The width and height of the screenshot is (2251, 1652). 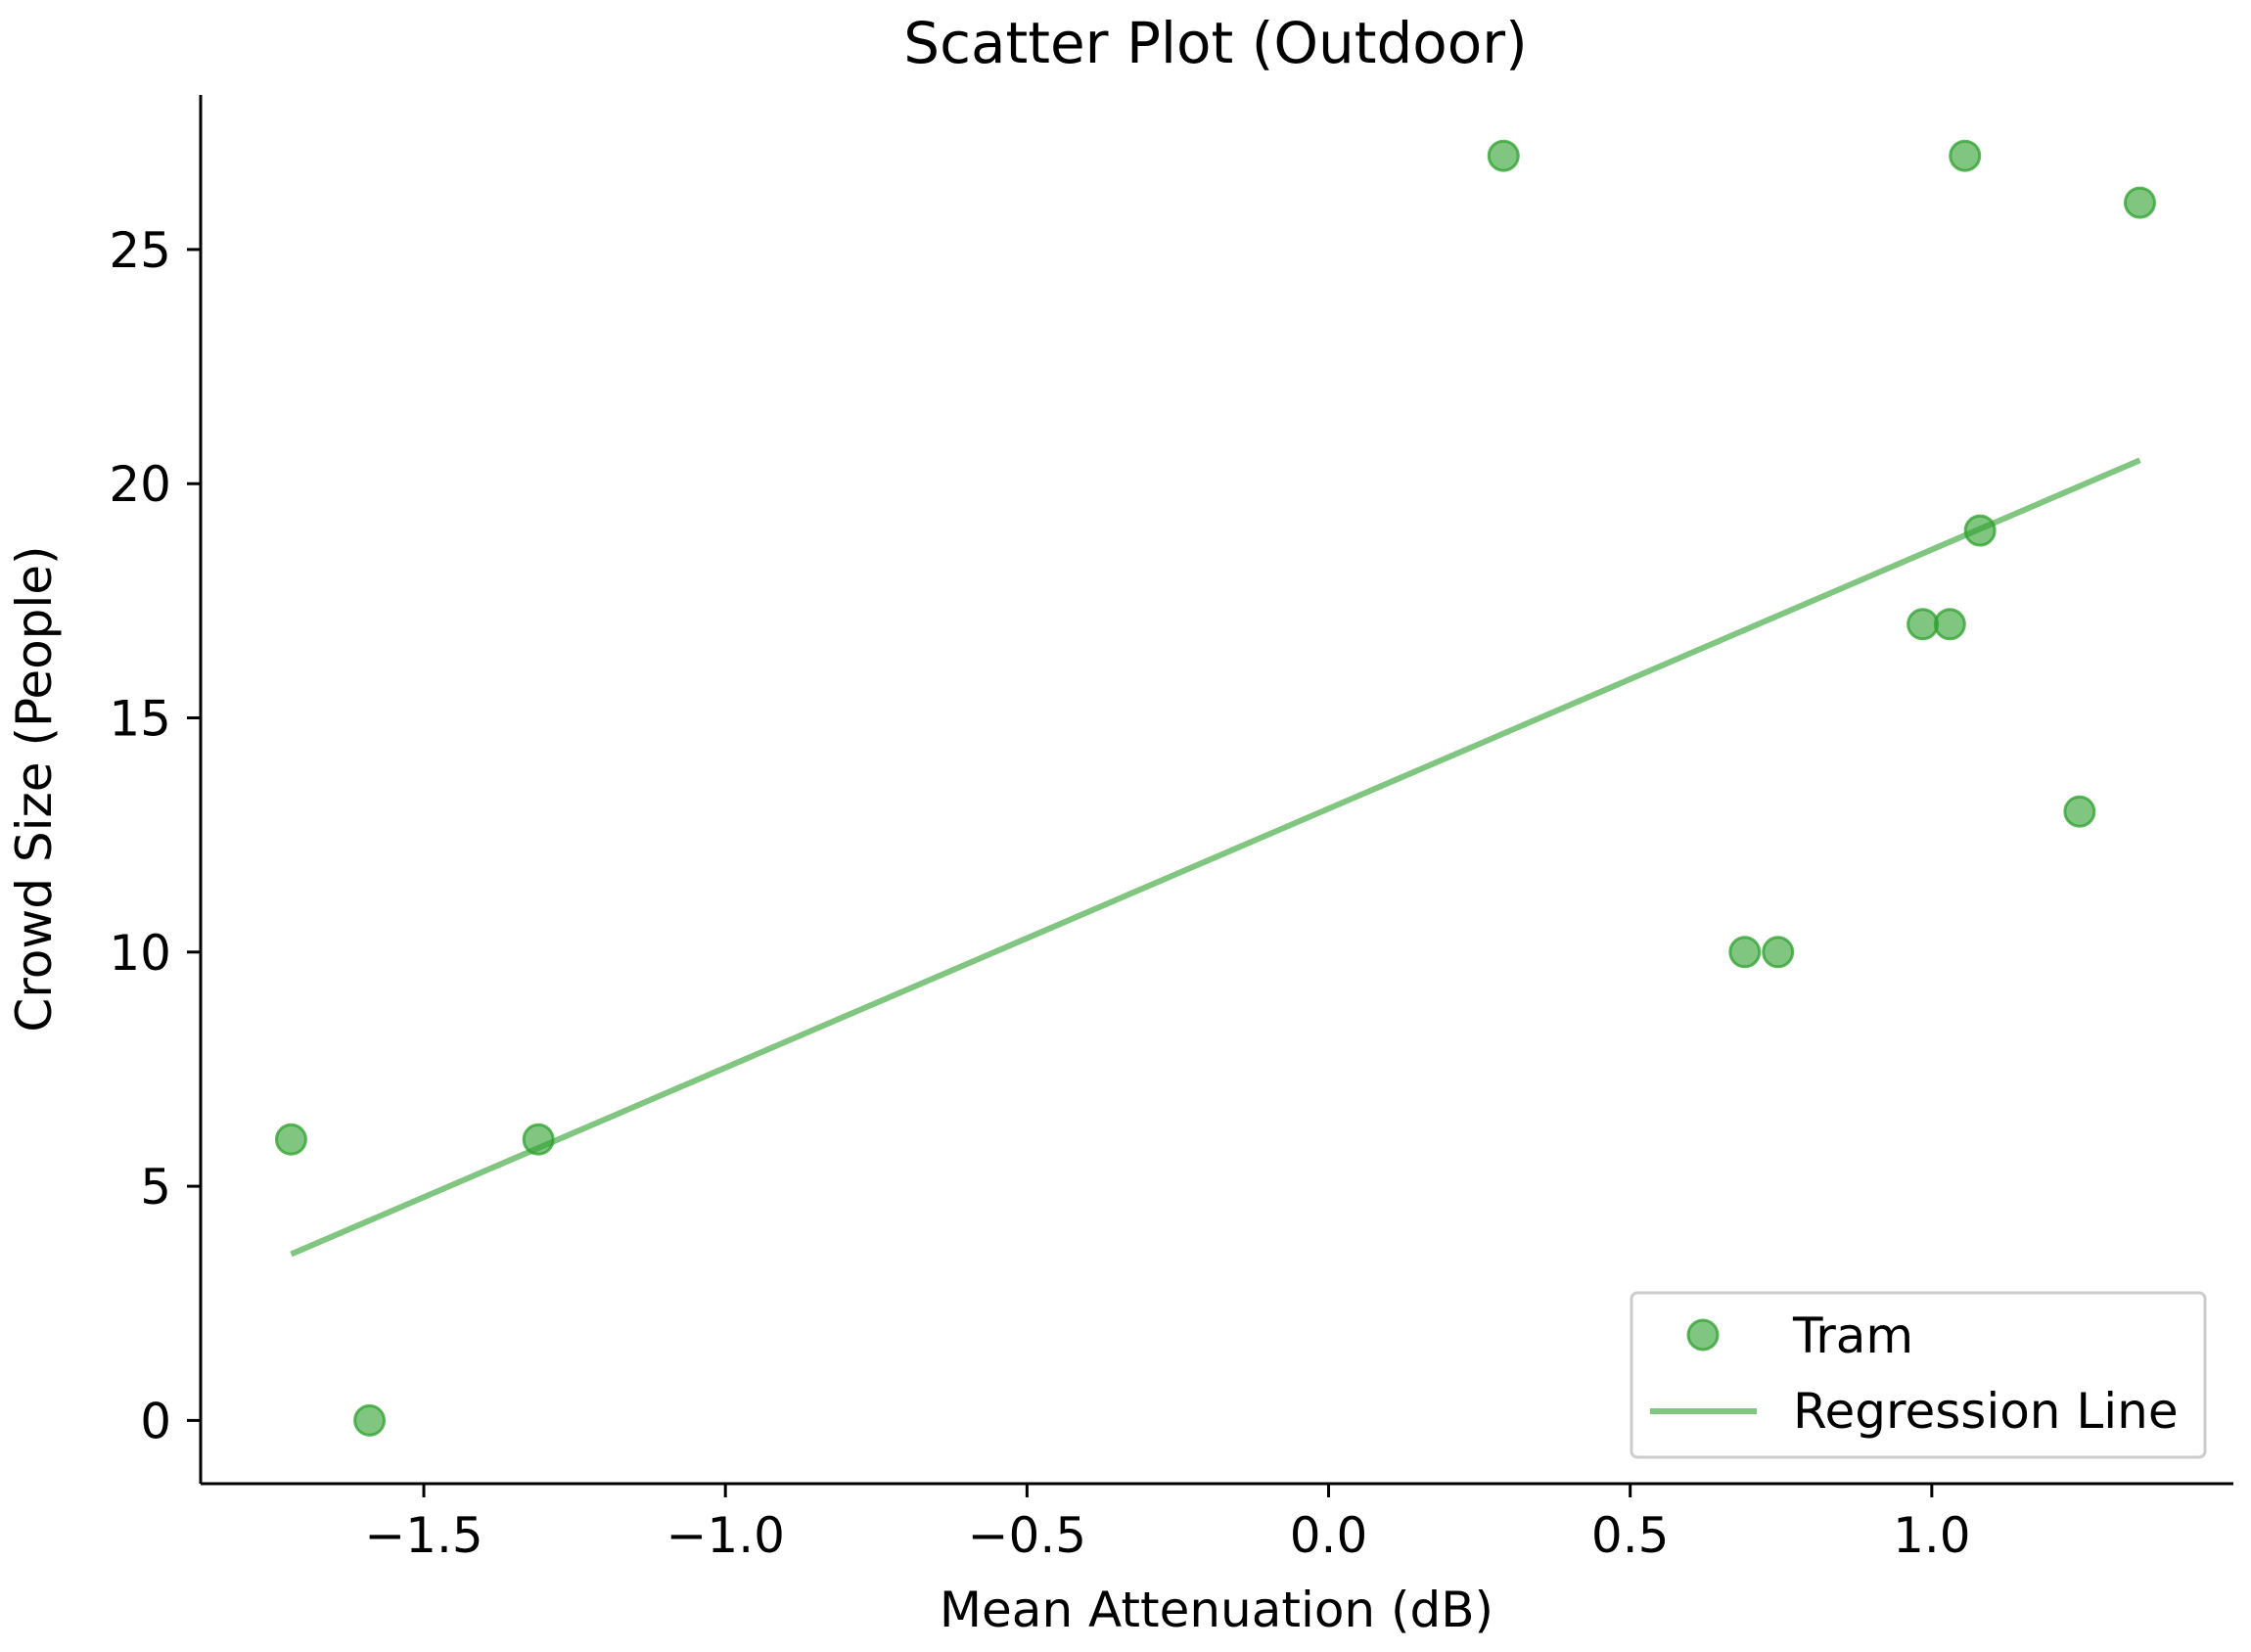 I want to click on legend-box, so click(x=1918, y=1375).